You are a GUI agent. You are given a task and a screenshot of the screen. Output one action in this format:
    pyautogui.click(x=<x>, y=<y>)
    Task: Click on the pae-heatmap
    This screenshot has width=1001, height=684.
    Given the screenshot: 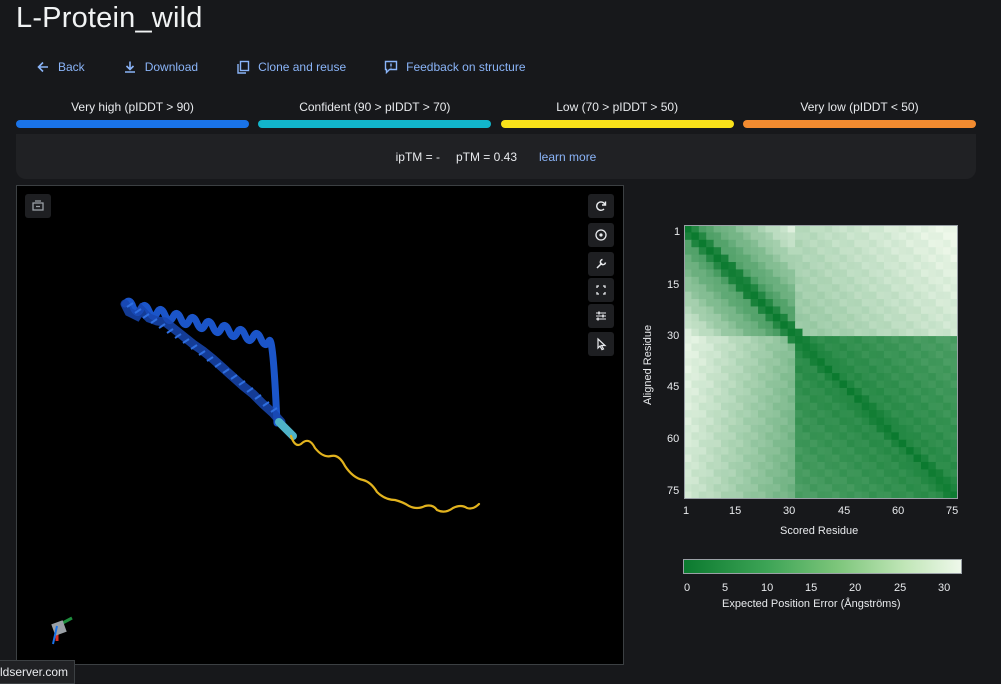 What is the action you would take?
    pyautogui.click(x=821, y=362)
    